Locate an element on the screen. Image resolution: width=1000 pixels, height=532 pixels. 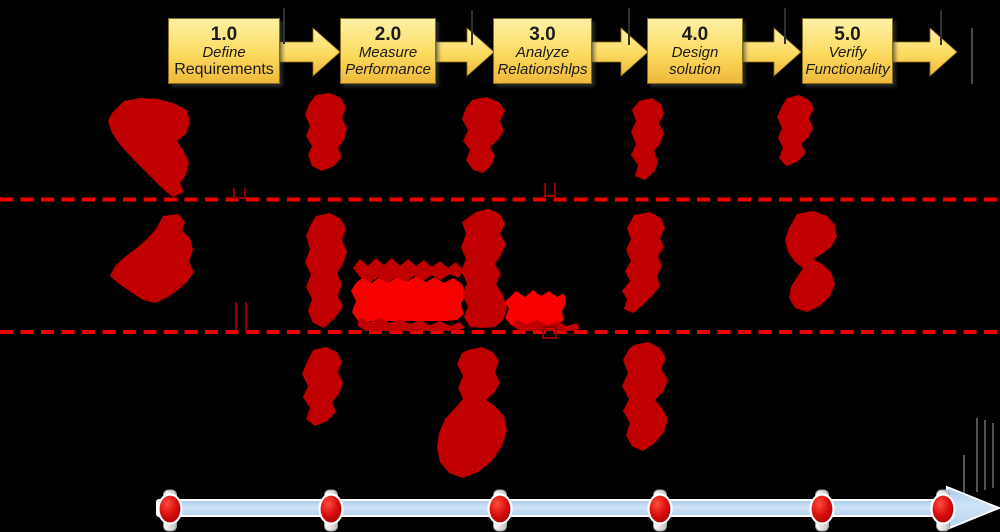
process-step-3: 3.0 Analyze Relationshlps is located at coordinates (542, 51).